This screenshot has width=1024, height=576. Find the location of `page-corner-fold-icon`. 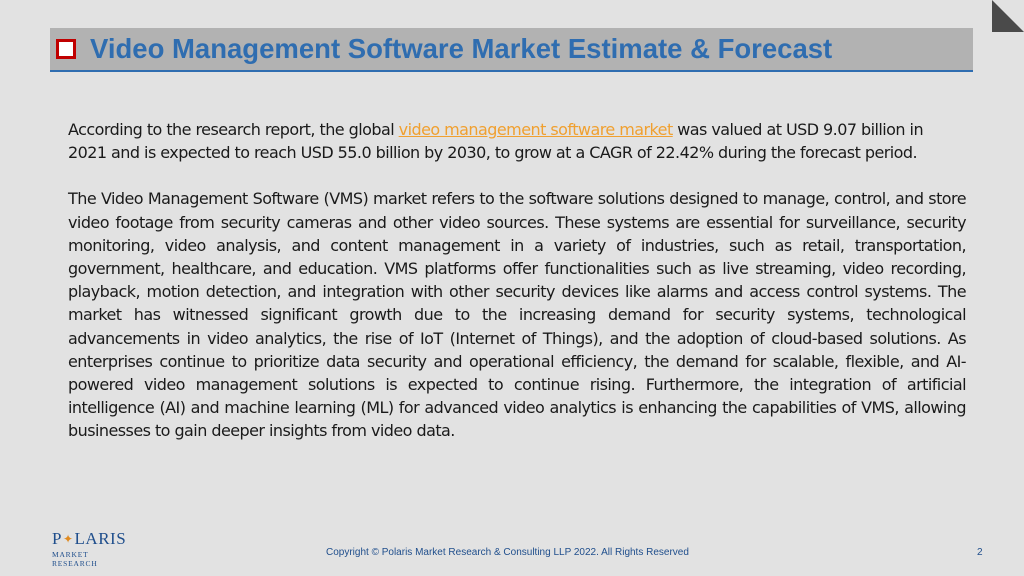

page-corner-fold-icon is located at coordinates (1008, 16).